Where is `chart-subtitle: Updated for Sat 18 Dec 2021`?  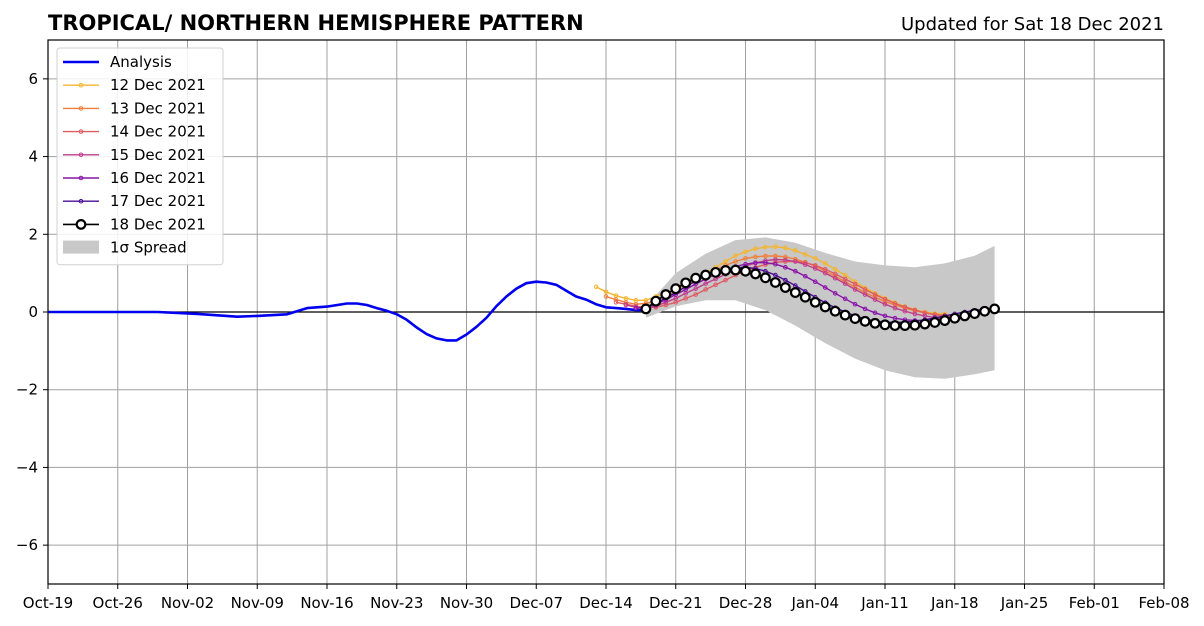
chart-subtitle: Updated for Sat 18 Dec 2021 is located at coordinates (1032, 24).